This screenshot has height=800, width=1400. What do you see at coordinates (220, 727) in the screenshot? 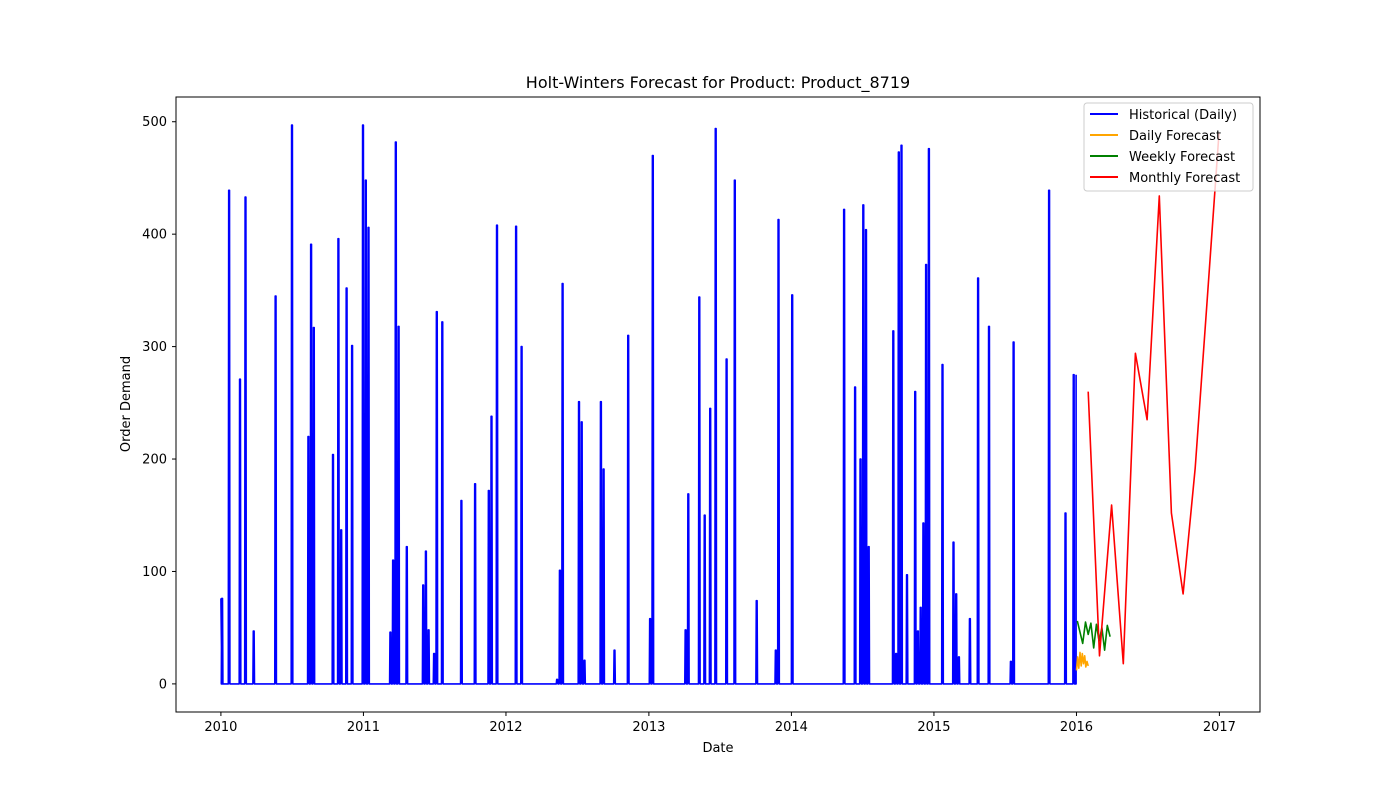
I see `x-tick-label: 2010` at bounding box center [220, 727].